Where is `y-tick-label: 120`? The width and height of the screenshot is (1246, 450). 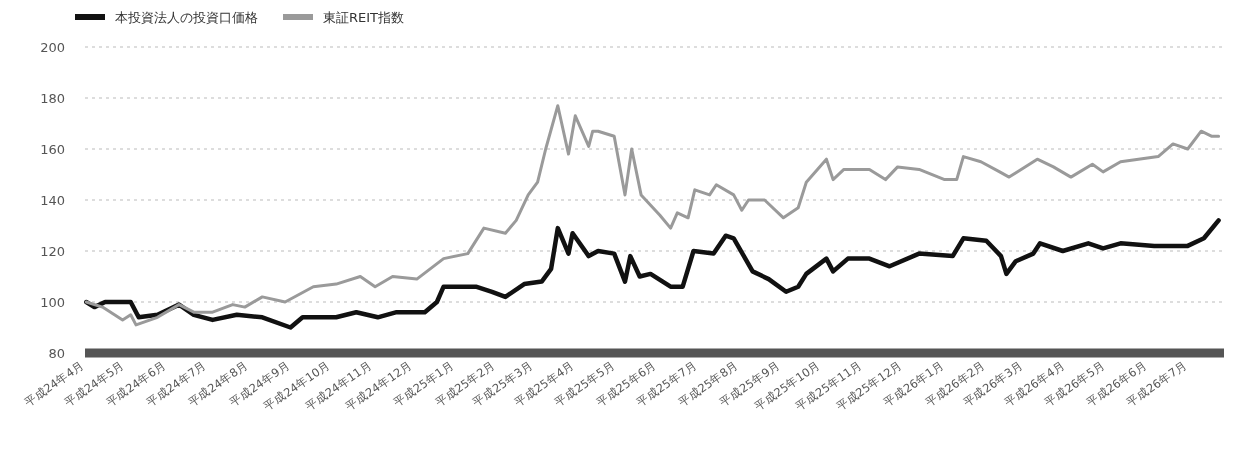 y-tick-label: 120 is located at coordinates (52, 251).